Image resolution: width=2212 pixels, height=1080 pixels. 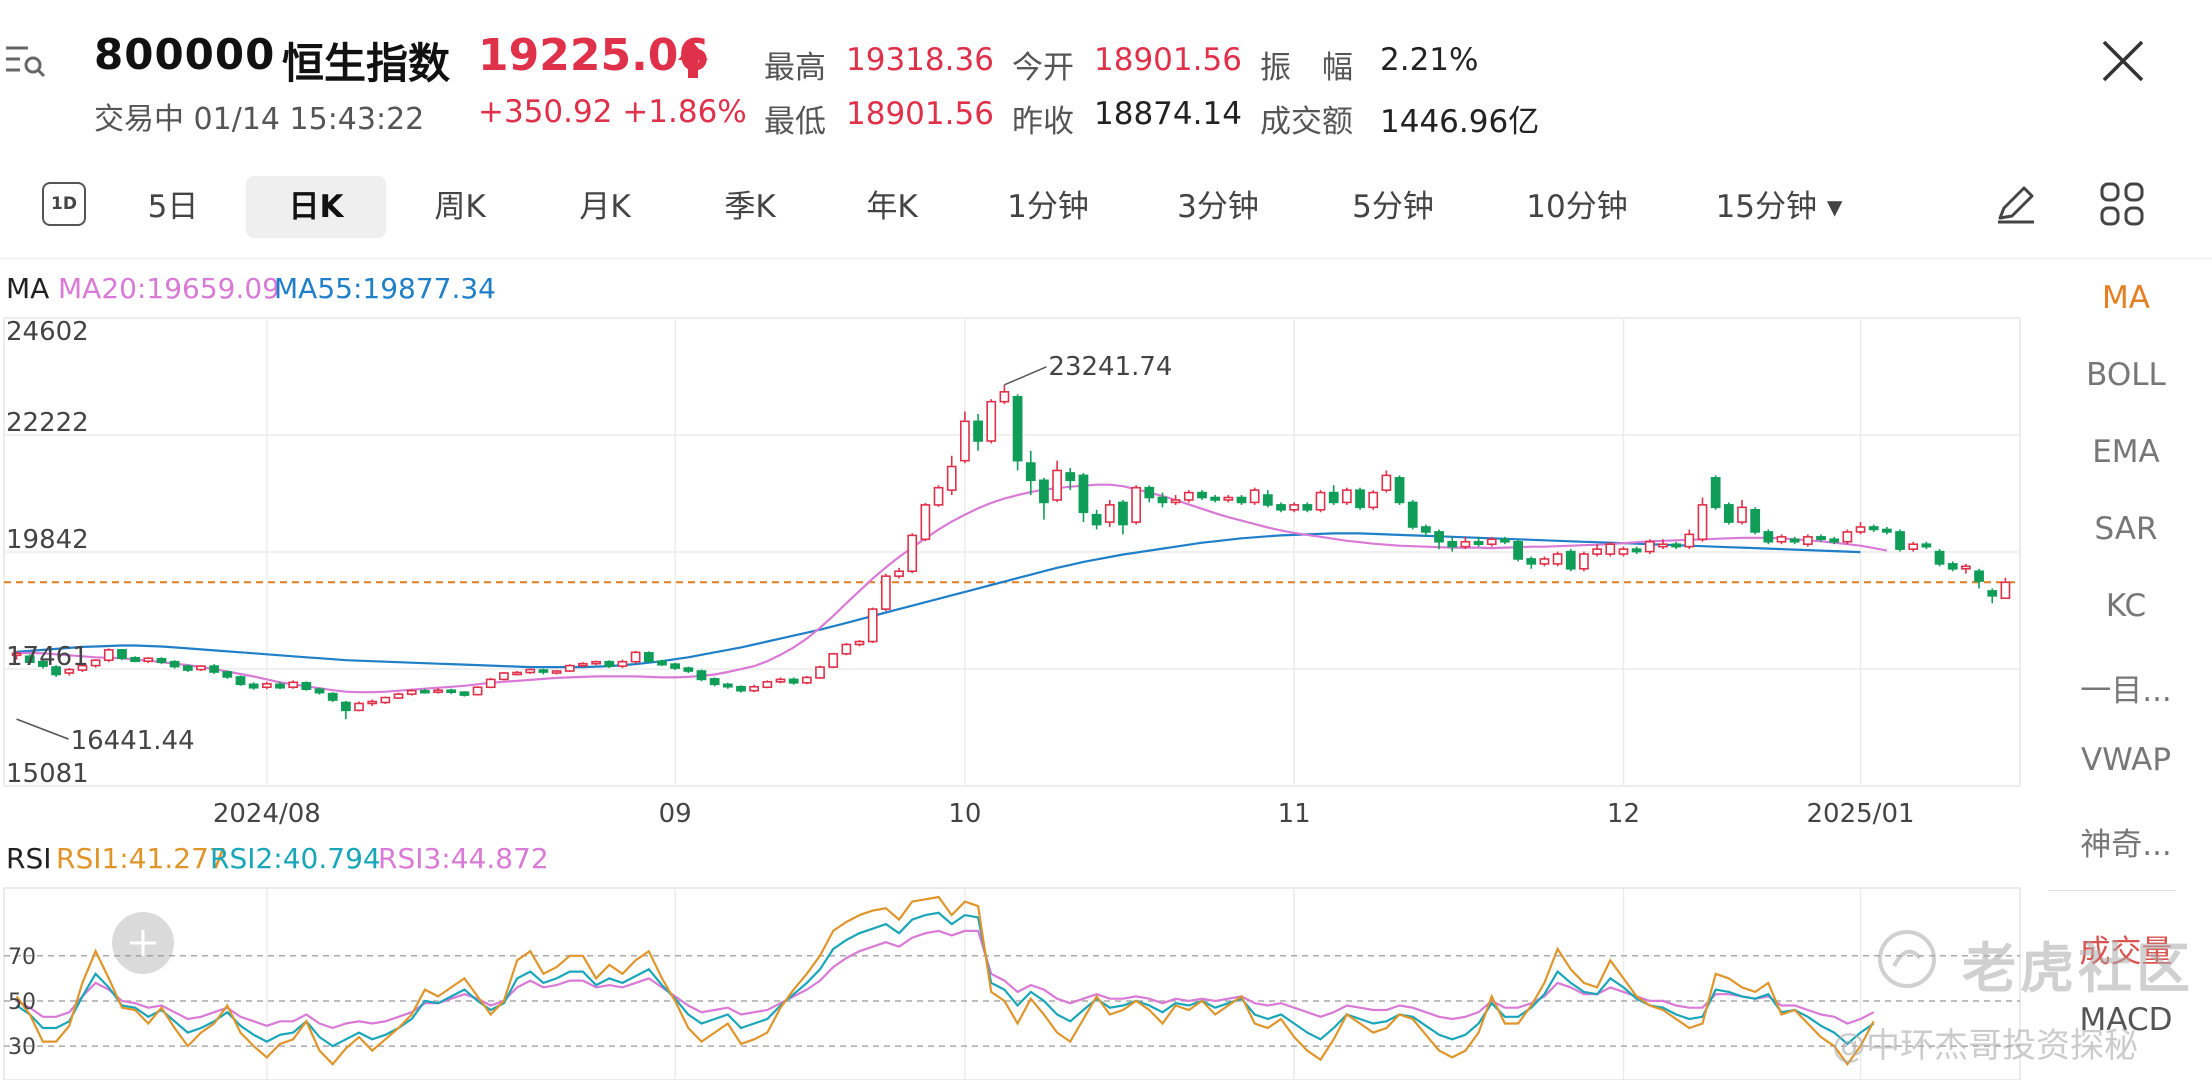 I want to click on tab-5min: 5分钟, so click(x=1393, y=207).